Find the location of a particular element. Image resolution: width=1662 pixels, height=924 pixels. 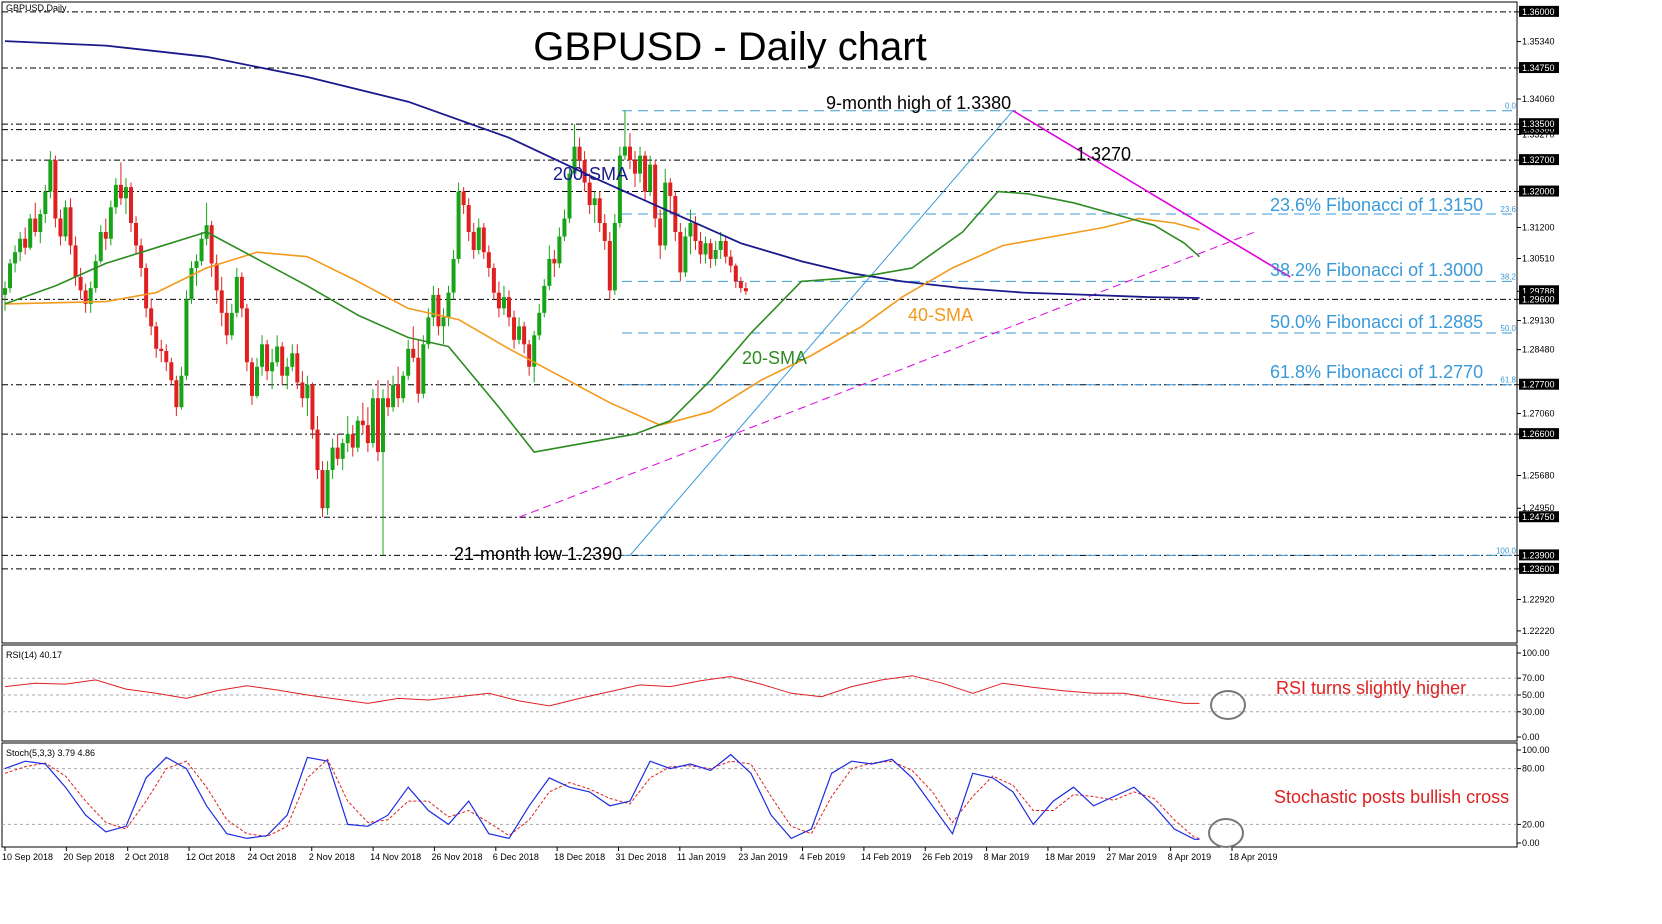

annotation-low: 21-month low 1.2390 is located at coordinates (538, 554).